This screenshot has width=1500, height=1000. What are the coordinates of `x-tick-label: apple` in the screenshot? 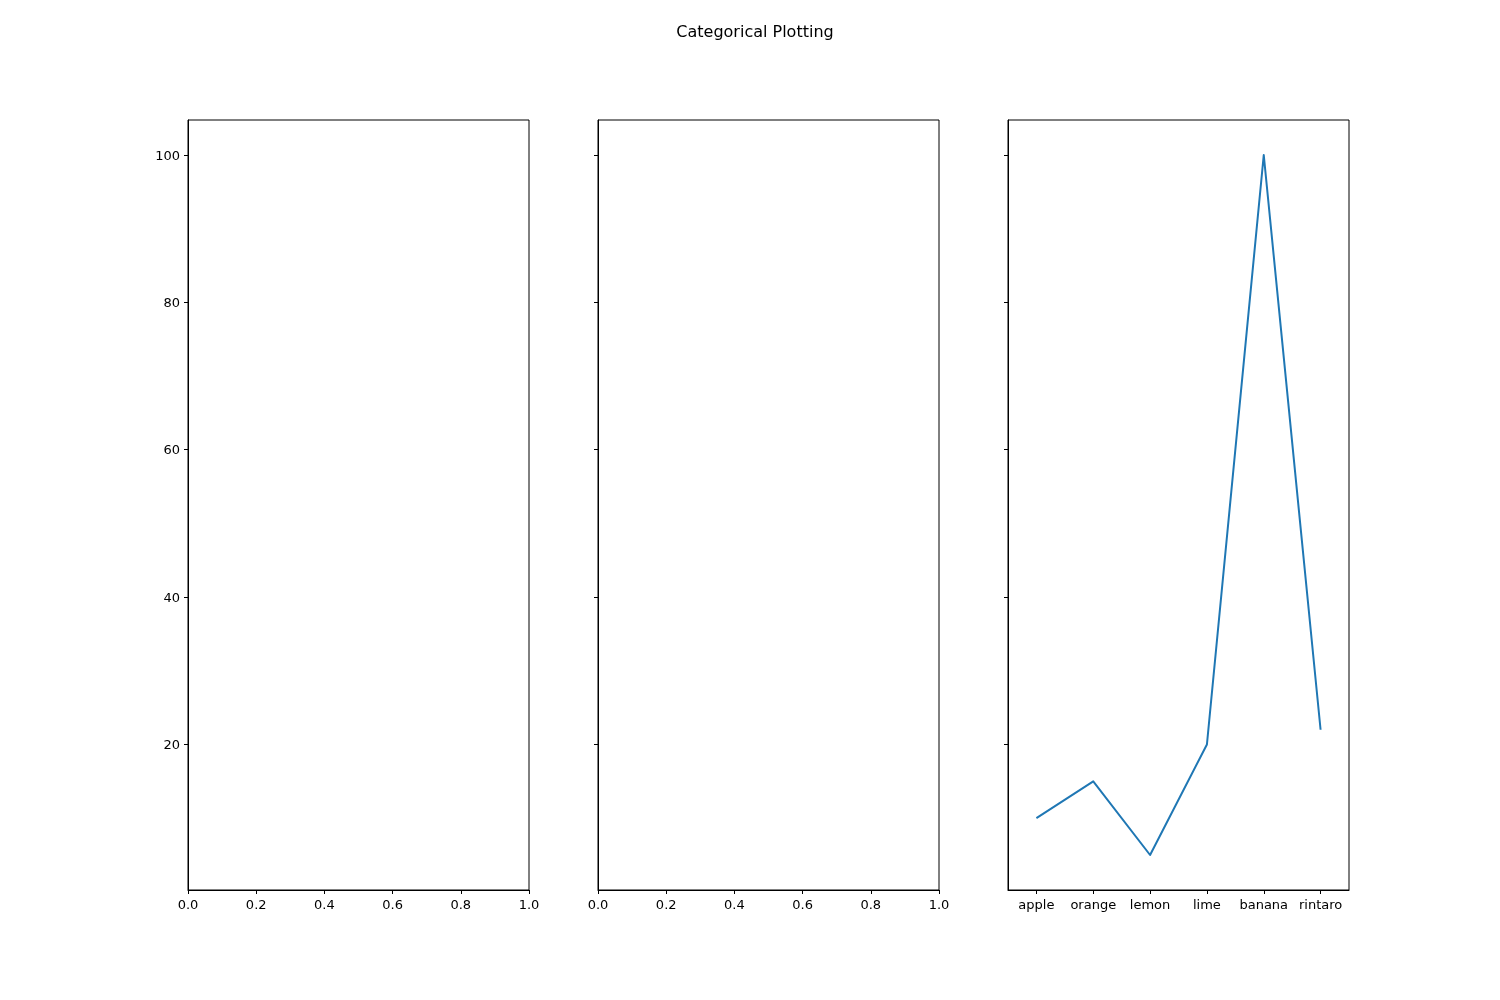 It's located at (1036, 904).